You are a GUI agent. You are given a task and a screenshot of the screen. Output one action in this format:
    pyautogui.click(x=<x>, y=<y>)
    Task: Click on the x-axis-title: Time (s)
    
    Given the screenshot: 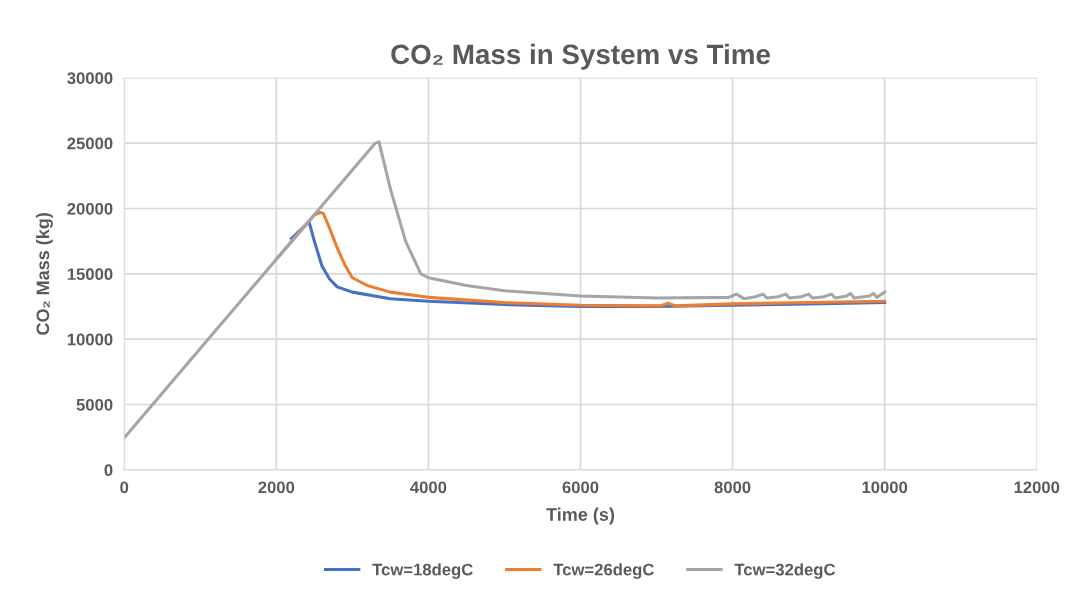 What is the action you would take?
    pyautogui.click(x=580, y=516)
    